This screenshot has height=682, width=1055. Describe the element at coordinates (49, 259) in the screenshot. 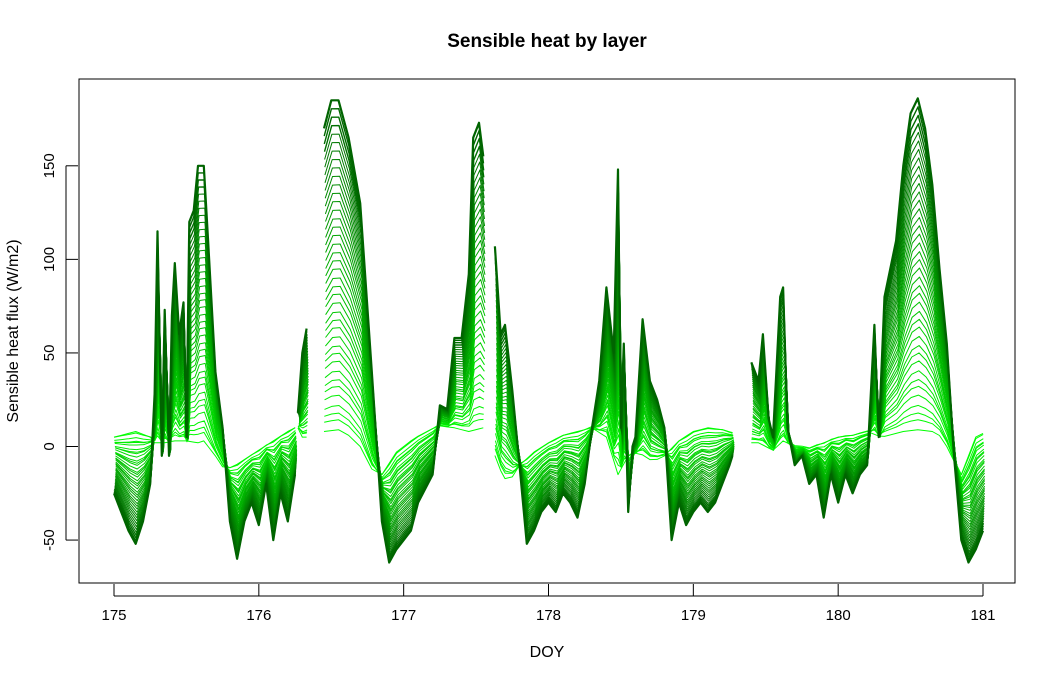

I see `y-tick-label: 100` at that location.